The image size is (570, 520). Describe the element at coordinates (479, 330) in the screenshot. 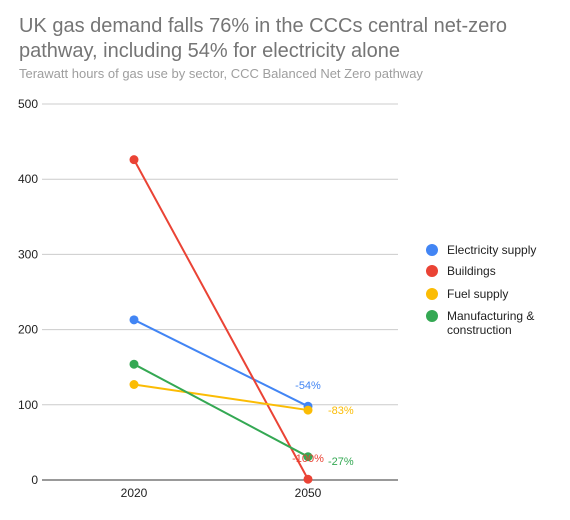

I see `legend-label: construction` at that location.